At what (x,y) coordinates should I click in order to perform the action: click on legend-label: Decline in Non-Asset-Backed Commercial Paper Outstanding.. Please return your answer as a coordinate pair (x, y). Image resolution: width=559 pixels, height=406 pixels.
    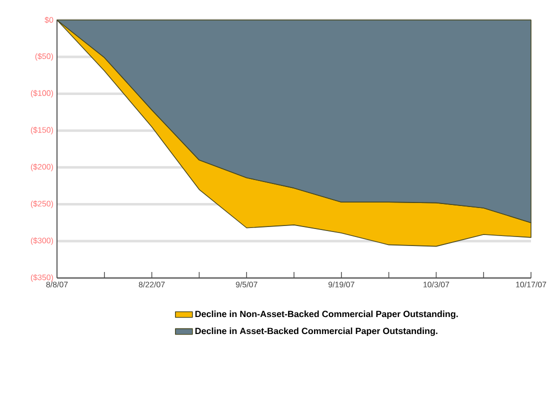
    Looking at the image, I should click on (326, 314).